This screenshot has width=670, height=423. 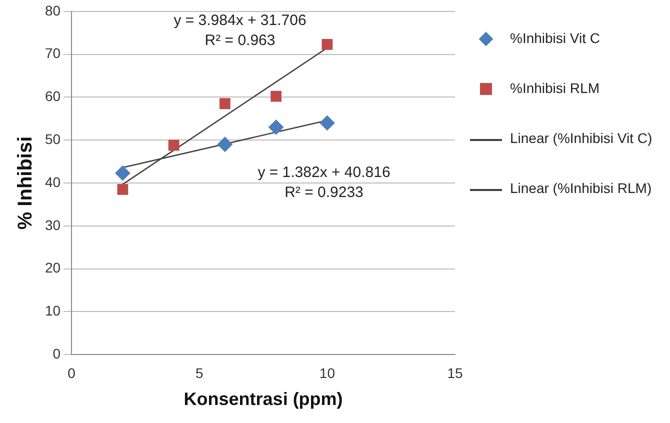 I want to click on y-tick-label: 50, so click(x=52, y=138).